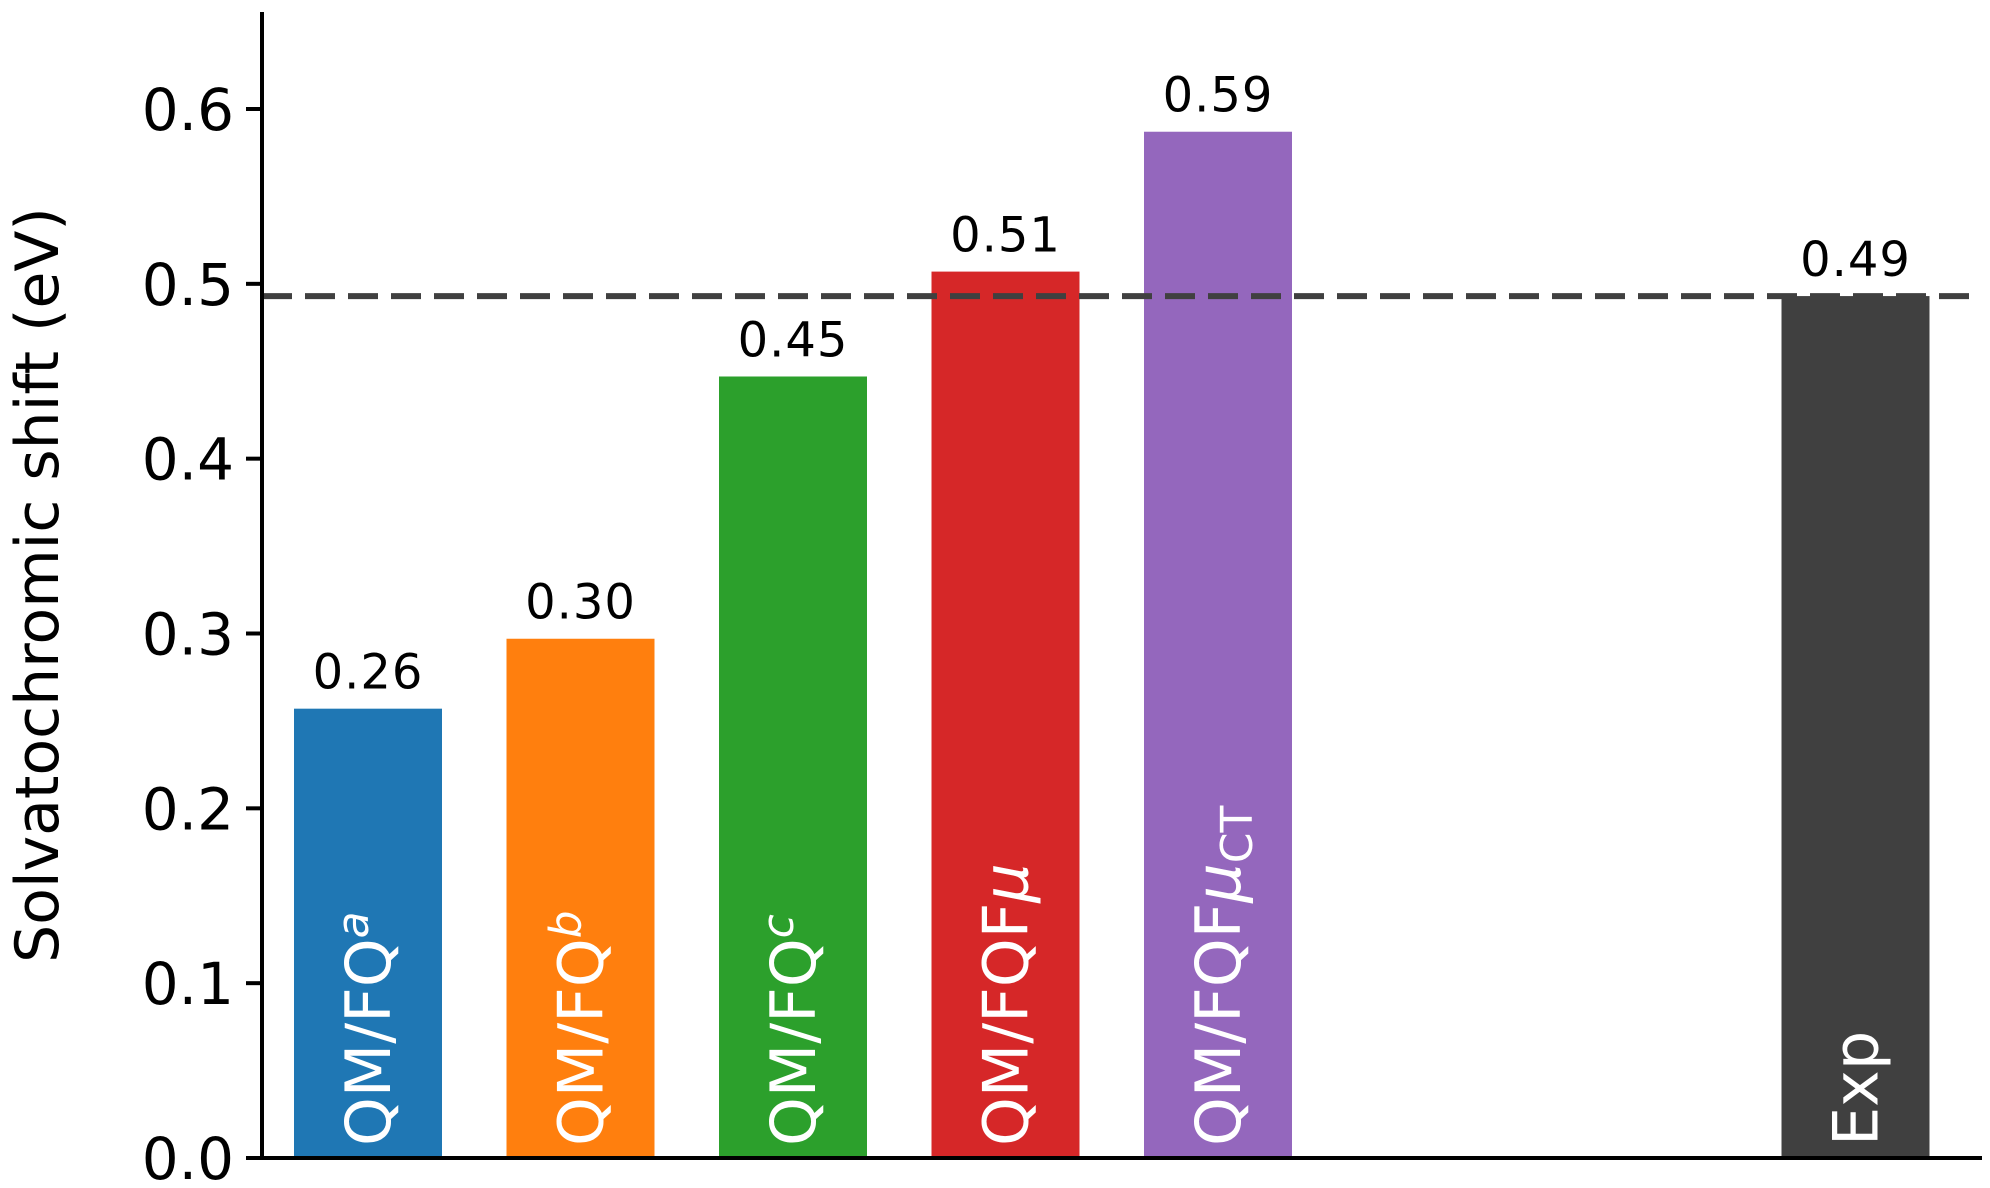  I want to click on bar-category-label-0: QM/FQa, so click(366, 1028).